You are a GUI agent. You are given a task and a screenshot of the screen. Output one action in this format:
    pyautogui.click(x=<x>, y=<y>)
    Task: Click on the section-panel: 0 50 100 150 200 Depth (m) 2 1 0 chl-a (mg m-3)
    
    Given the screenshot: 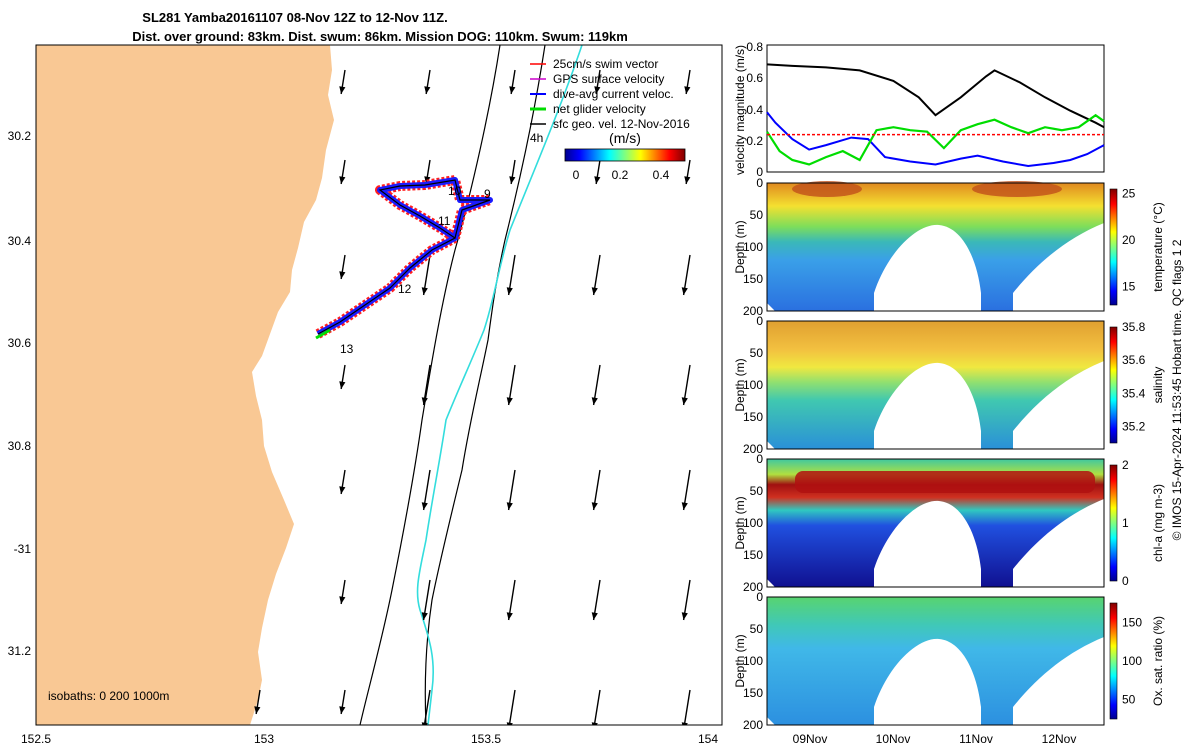 What is the action you would take?
    pyautogui.click(x=949, y=523)
    